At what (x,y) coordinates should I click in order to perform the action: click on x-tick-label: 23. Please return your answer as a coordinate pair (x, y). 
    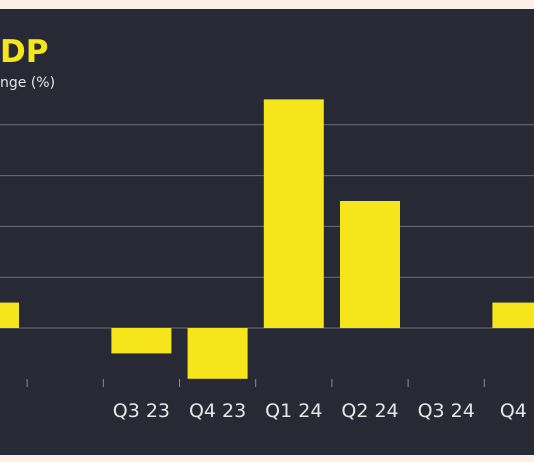
    Looking at the image, I should click on (0, 411).